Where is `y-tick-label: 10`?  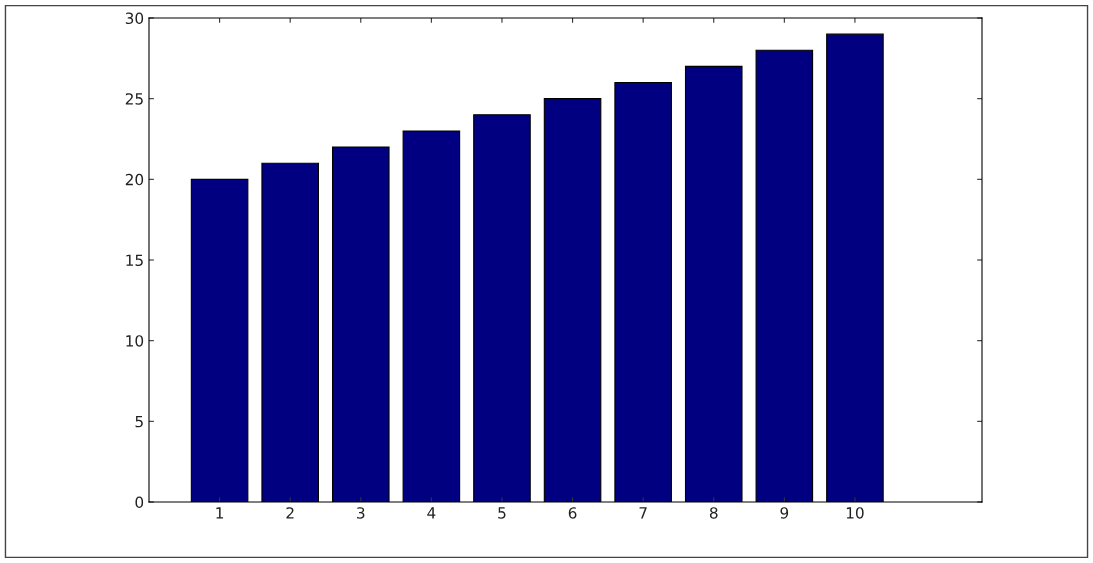 y-tick-label: 10 is located at coordinates (135, 341).